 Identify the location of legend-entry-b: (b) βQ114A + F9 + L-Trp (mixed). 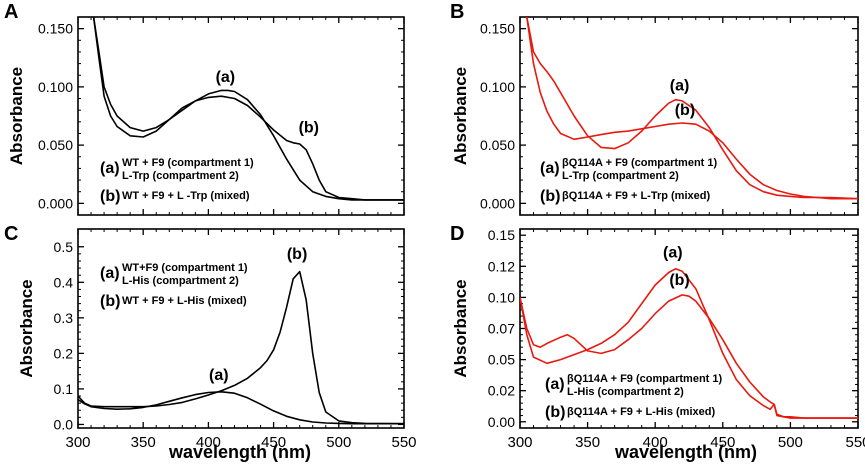
(625, 196).